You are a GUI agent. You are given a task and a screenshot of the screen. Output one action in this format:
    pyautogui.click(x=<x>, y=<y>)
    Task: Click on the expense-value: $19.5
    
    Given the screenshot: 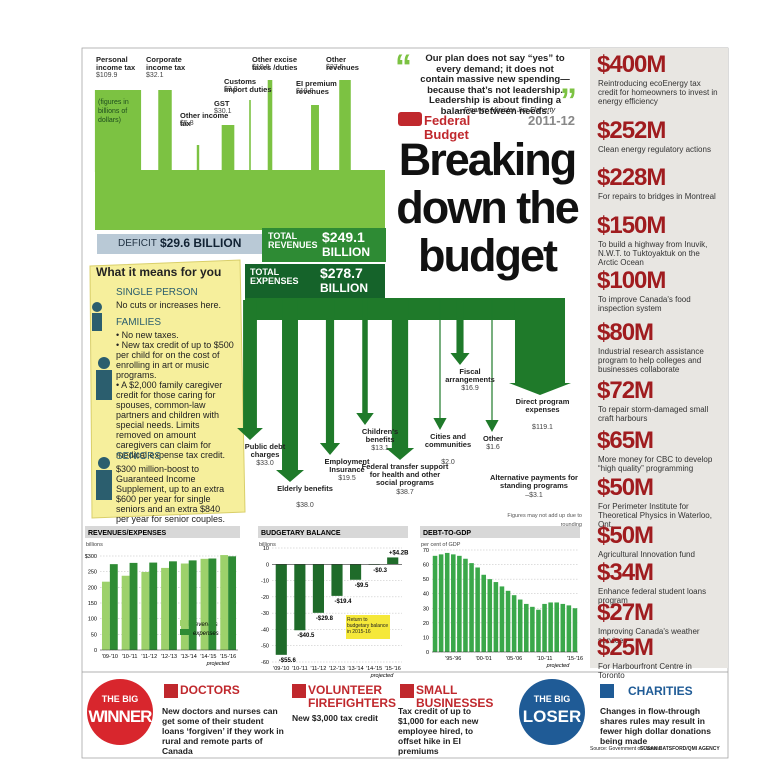 What is the action you would take?
    pyautogui.click(x=347, y=478)
    